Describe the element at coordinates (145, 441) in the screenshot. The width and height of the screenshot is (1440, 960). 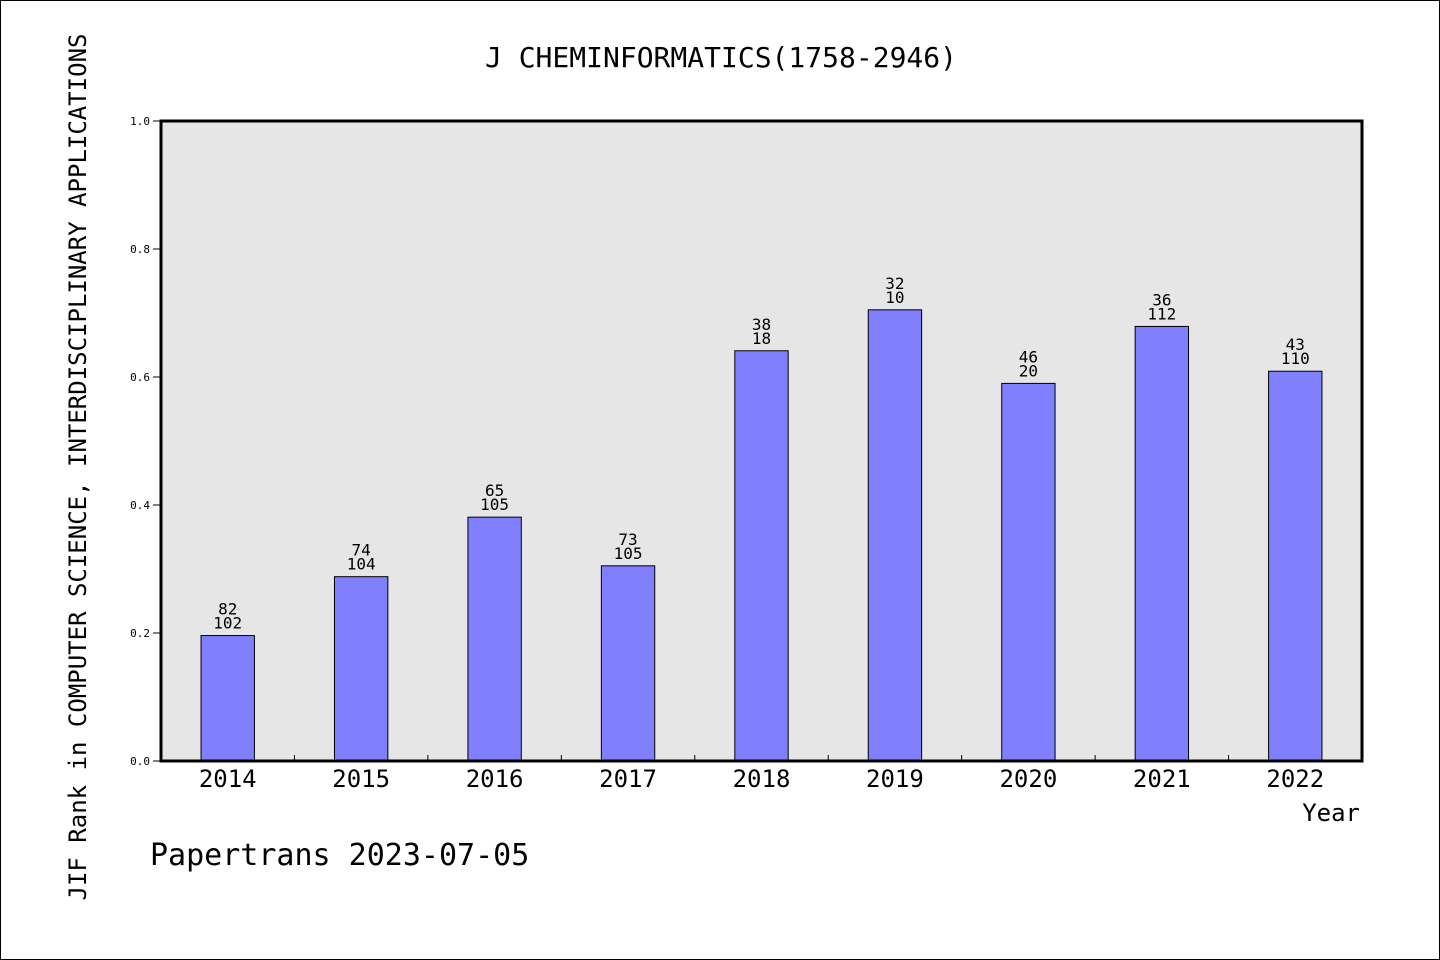
I see `y-axis: 0.0 0.2 0.4 0.6 0.8 1.0` at that location.